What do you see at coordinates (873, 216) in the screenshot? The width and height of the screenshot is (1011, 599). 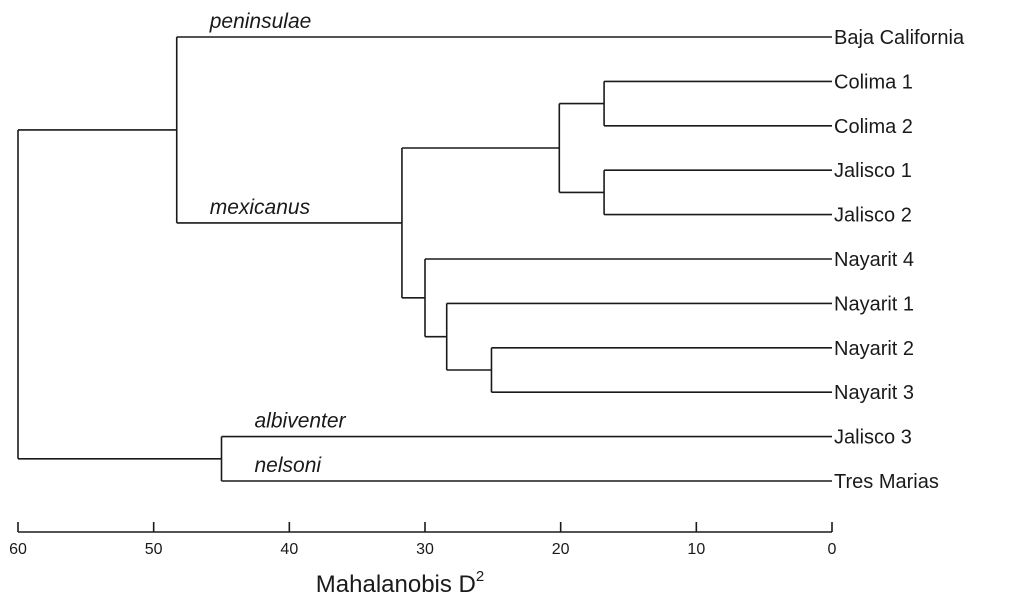 I see `leaf-label-jalisco-2: Jalisco 2` at bounding box center [873, 216].